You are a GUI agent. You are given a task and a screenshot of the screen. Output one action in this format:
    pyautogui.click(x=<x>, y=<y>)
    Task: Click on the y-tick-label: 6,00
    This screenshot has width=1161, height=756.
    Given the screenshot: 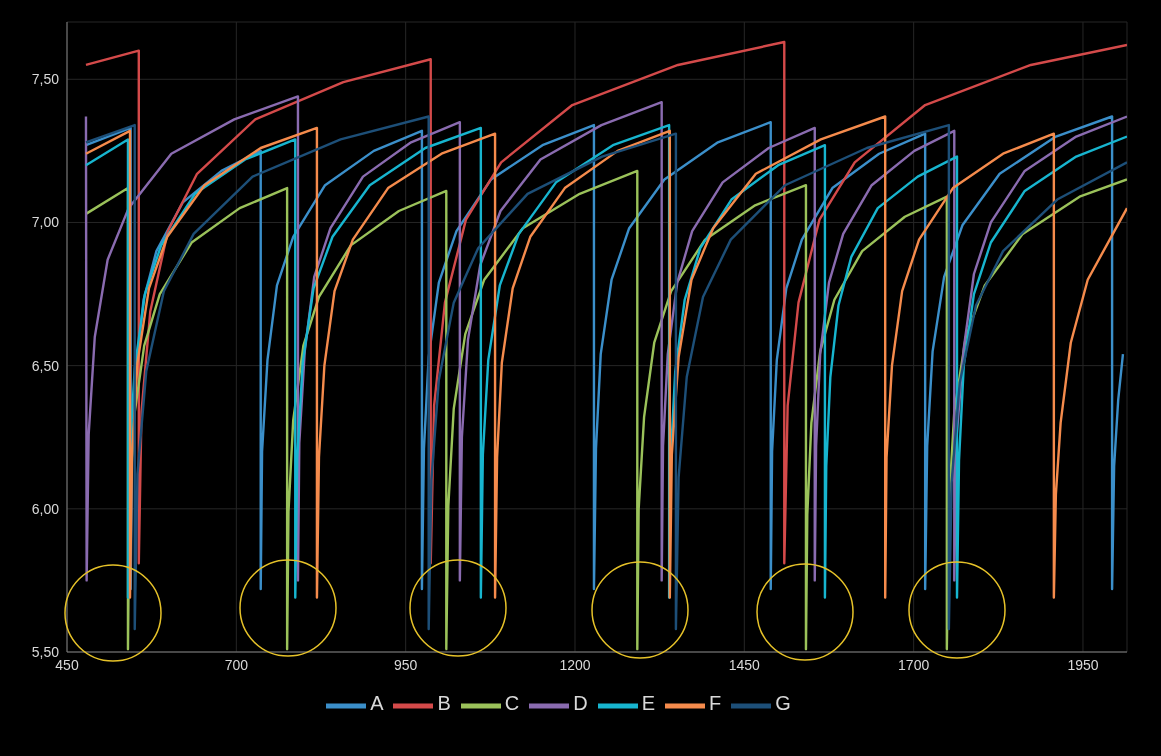 What is the action you would take?
    pyautogui.click(x=45, y=508)
    